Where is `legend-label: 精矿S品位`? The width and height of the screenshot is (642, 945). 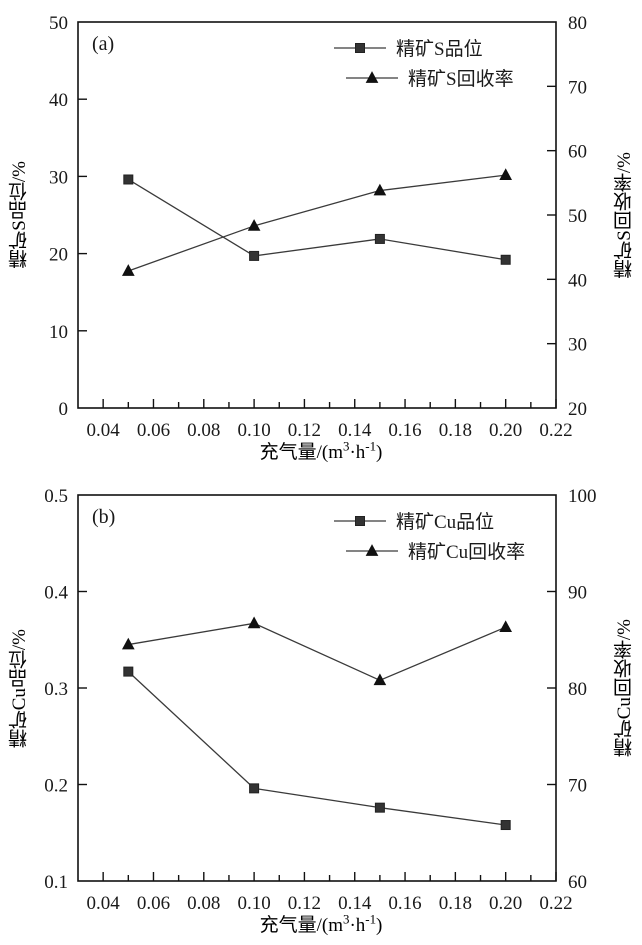 legend-label: 精矿S品位 is located at coordinates (439, 49).